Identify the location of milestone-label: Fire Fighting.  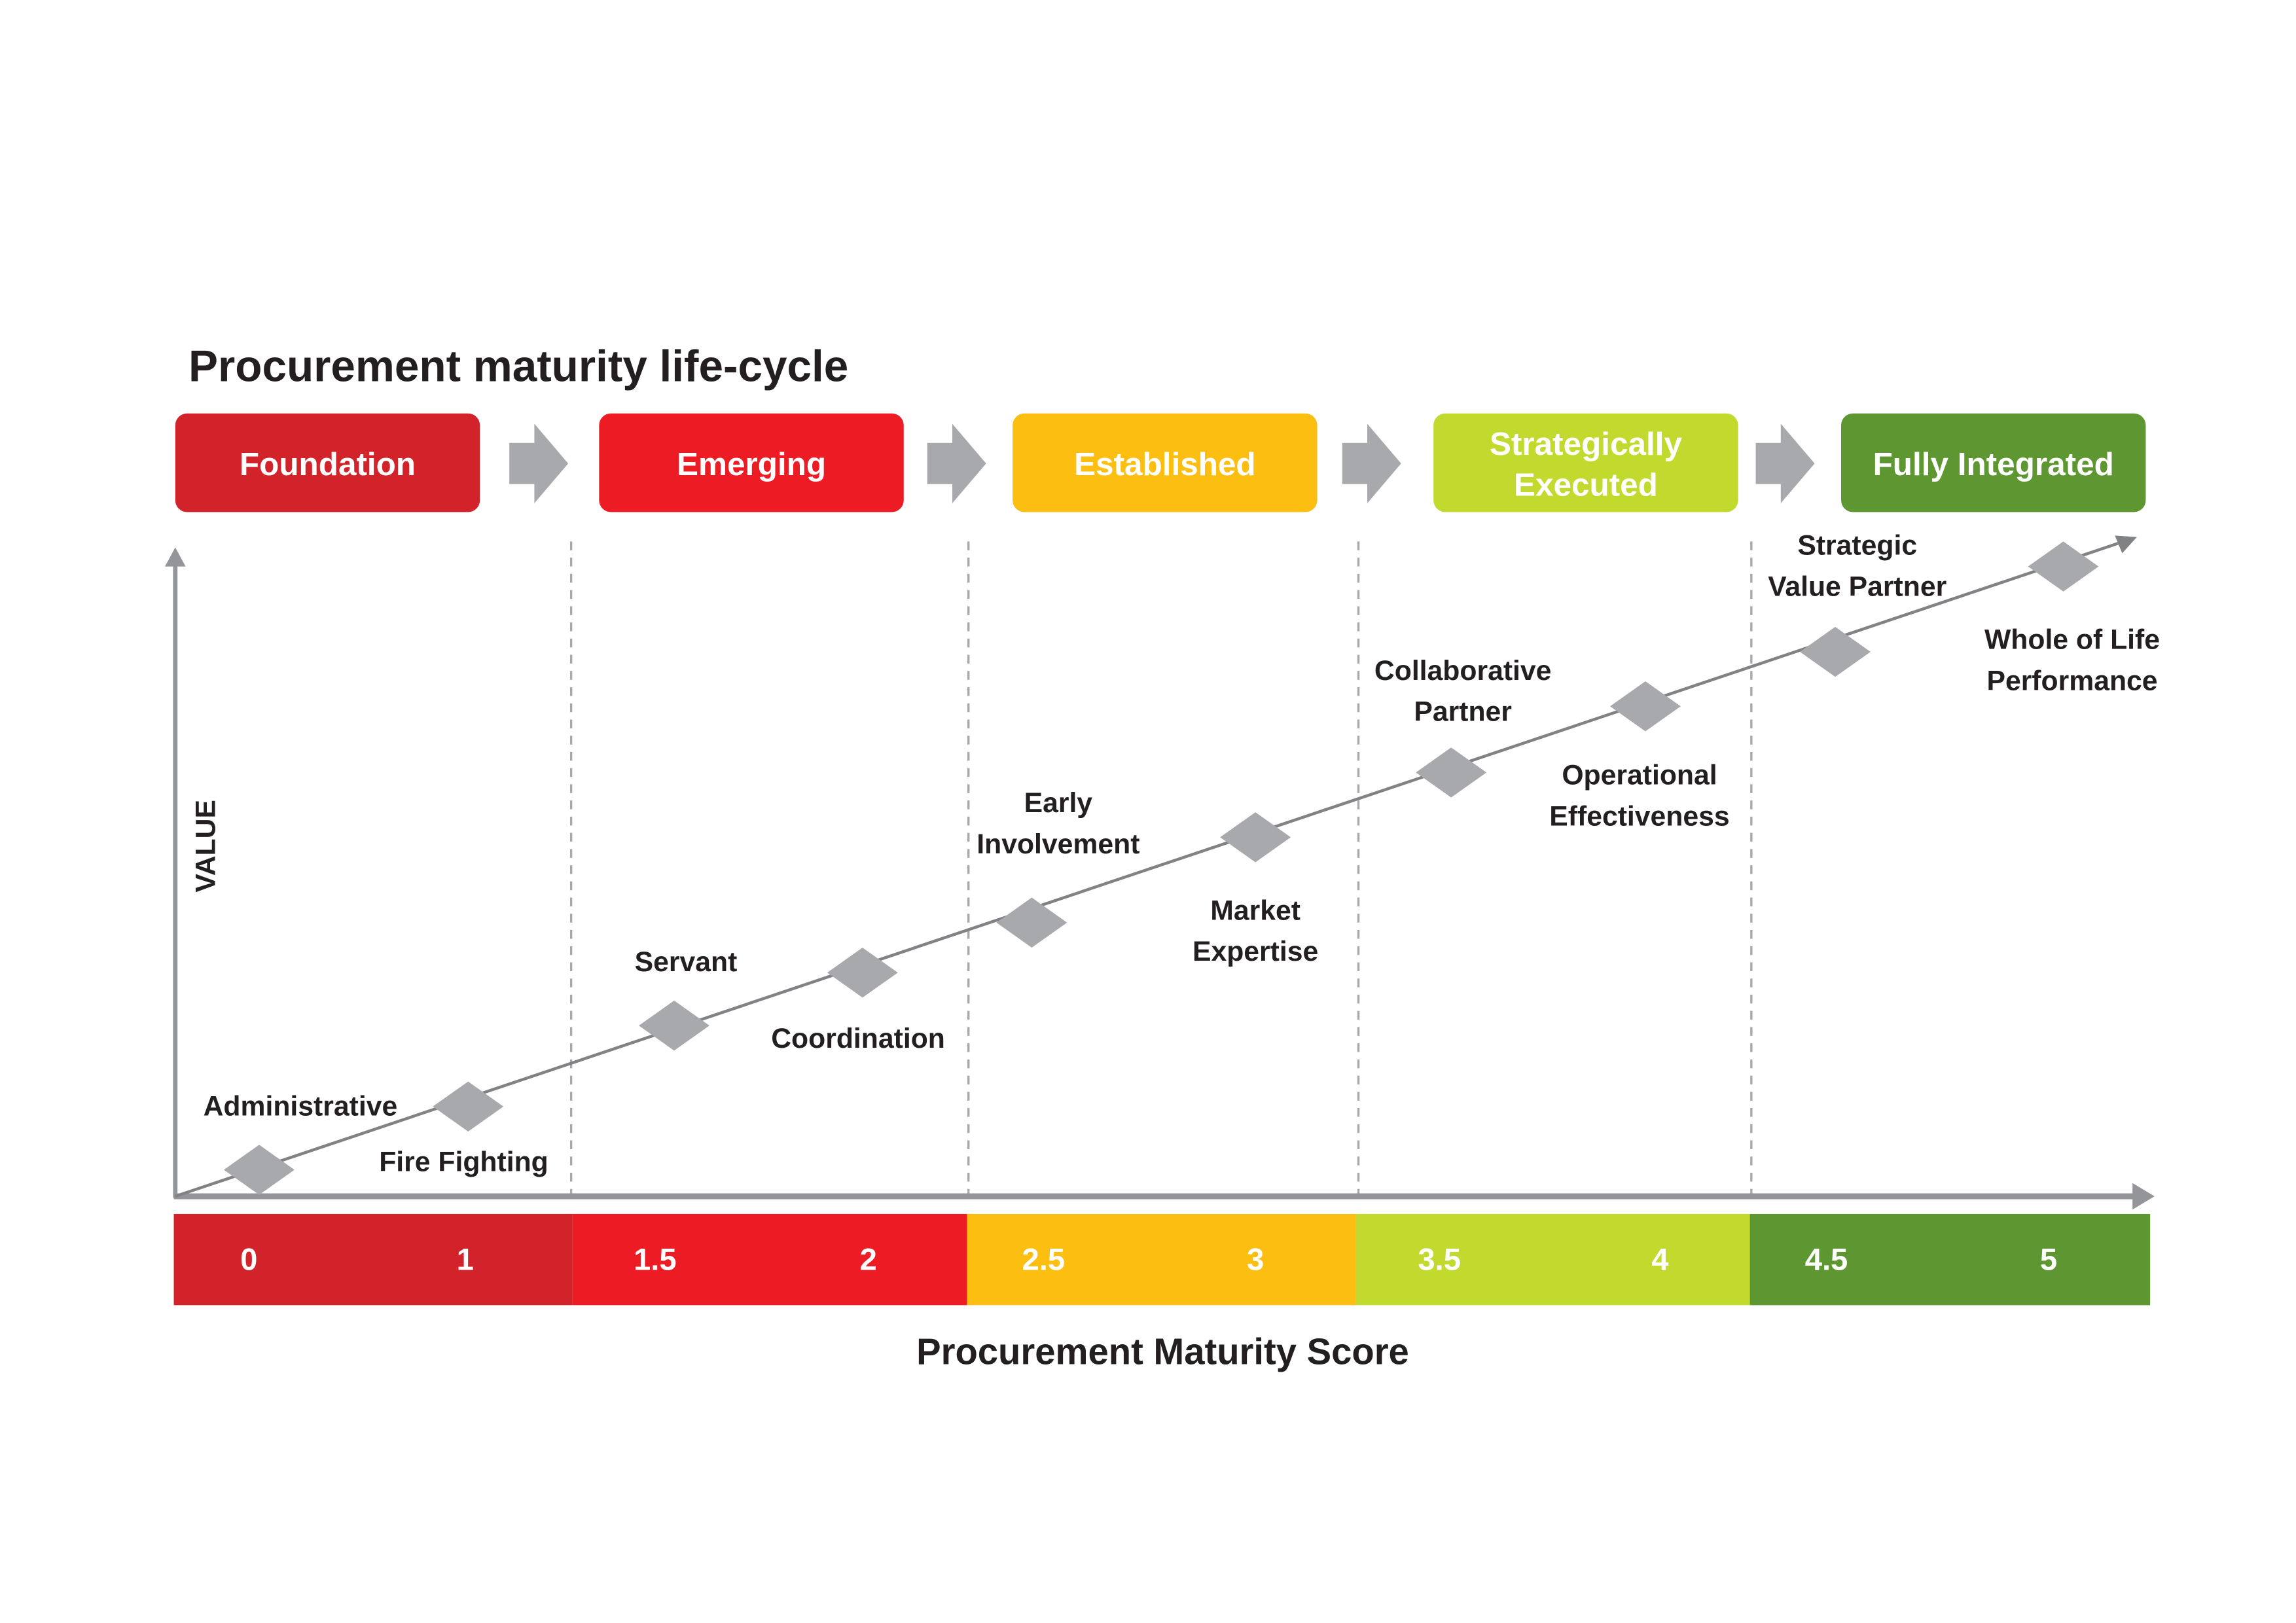
(463, 1162).